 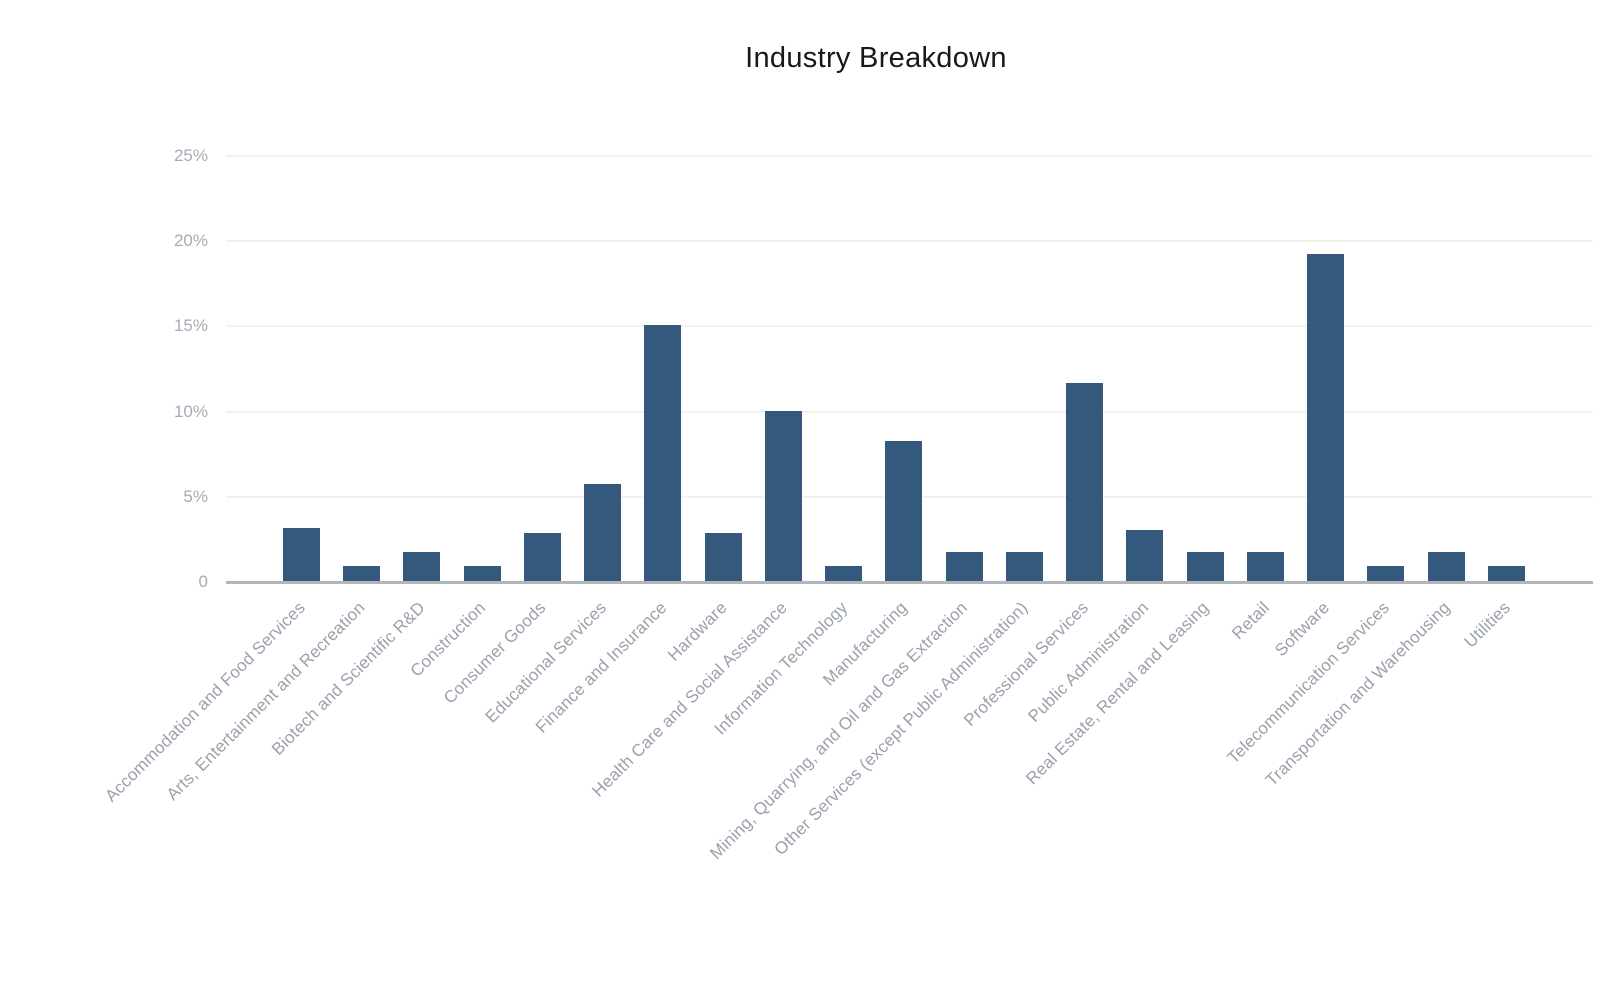 I want to click on y-tick-label: 20%, so click(x=190, y=241).